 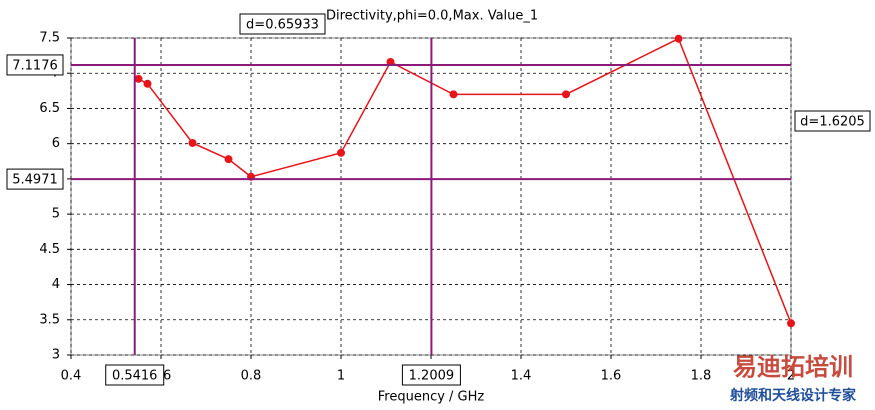 I want to click on watermark-title: 易迪拓培训, so click(x=793, y=367).